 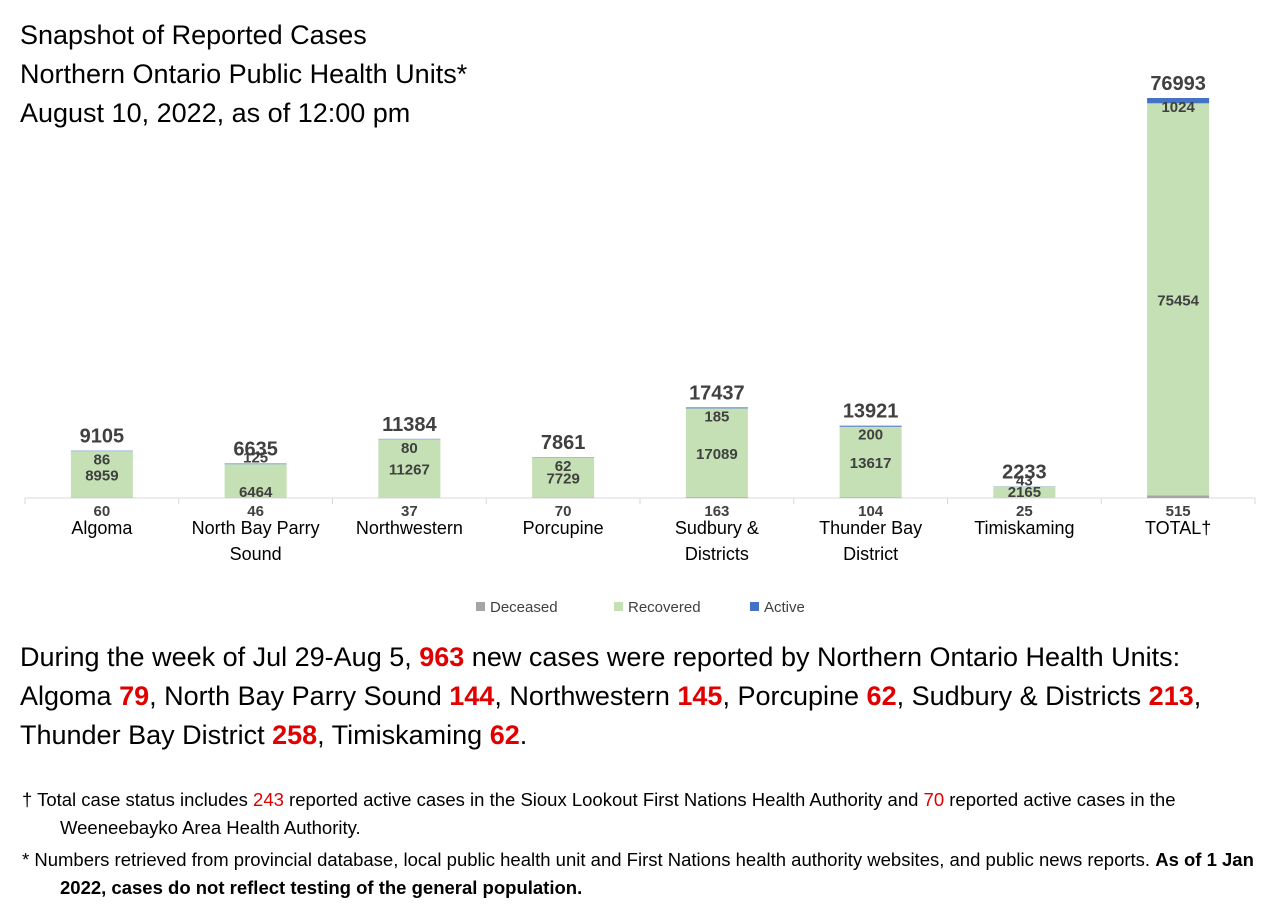 I want to click on summary-text: , Timiskaming, so click(x=403, y=735).